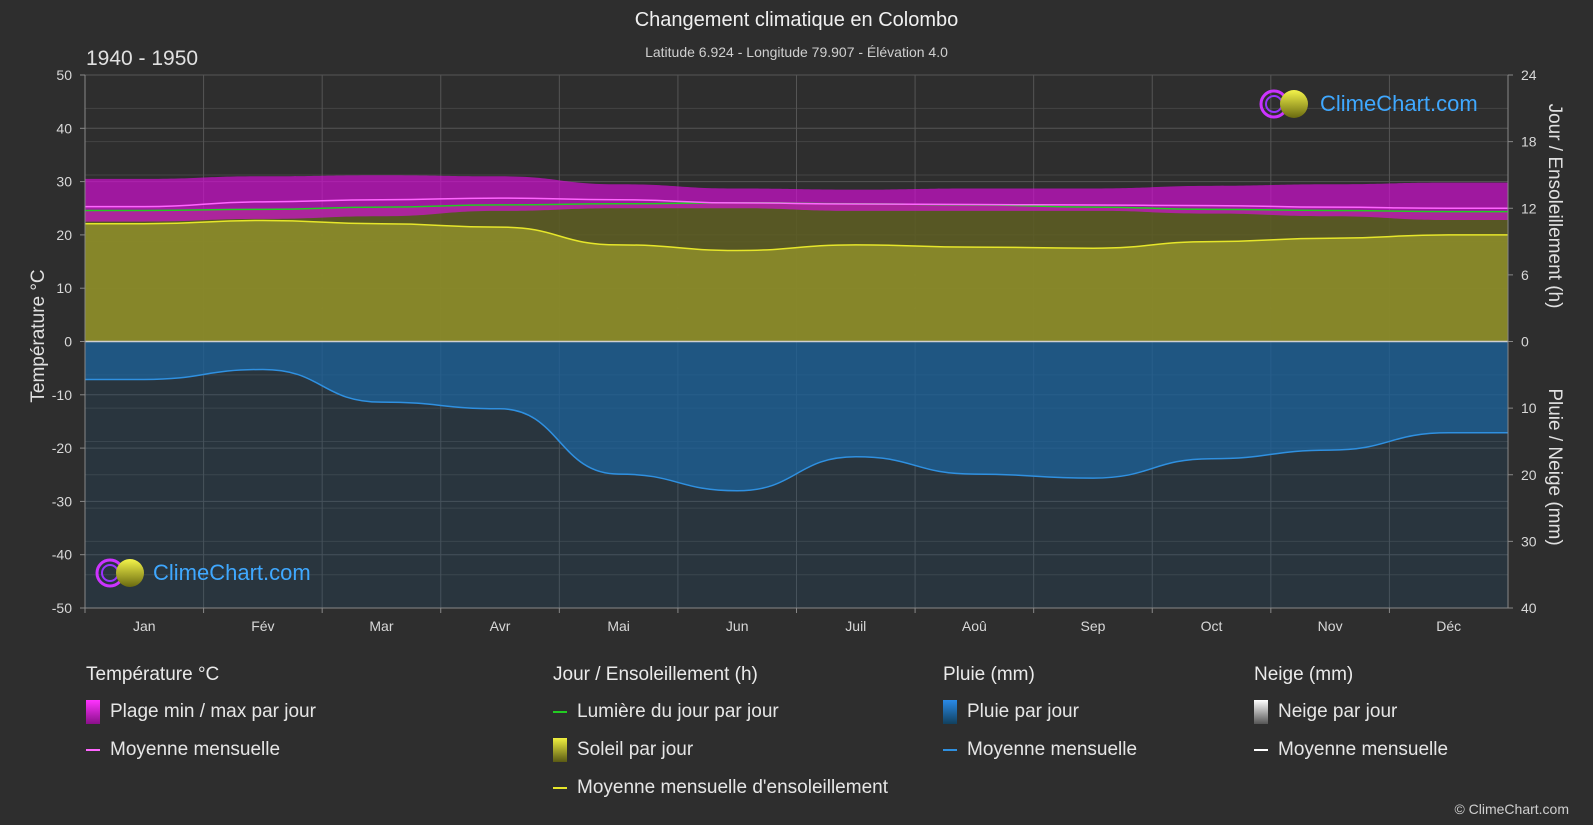  I want to click on sunshine-mean-swatch, so click(560, 788).